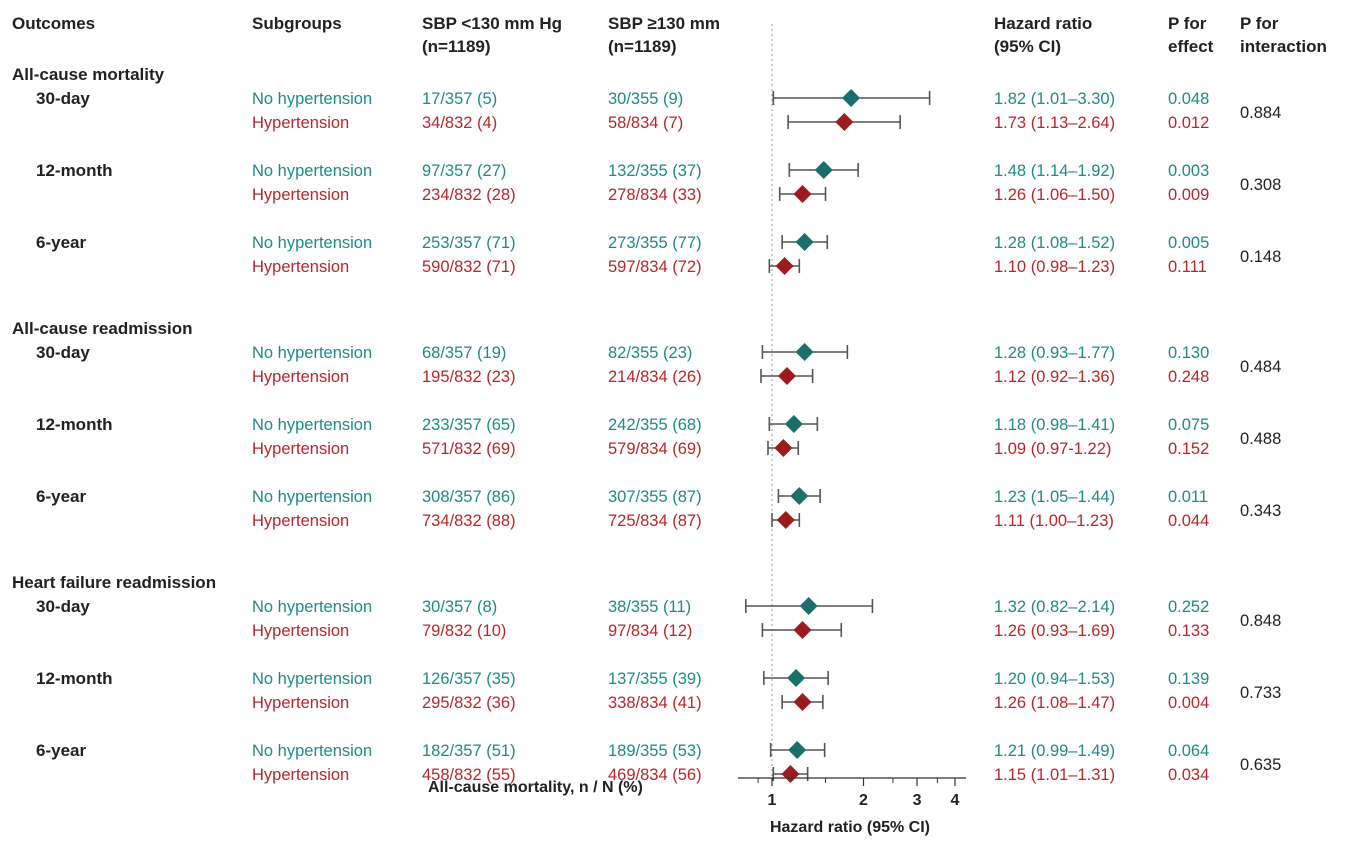 This screenshot has width=1358, height=842. I want to click on p-effect-value: 0.011, so click(1188, 497).